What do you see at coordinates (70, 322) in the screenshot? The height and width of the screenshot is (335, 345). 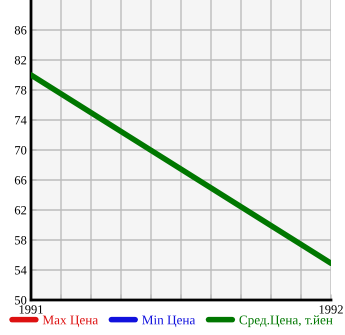 I see `legend-label: Max Цена` at bounding box center [70, 322].